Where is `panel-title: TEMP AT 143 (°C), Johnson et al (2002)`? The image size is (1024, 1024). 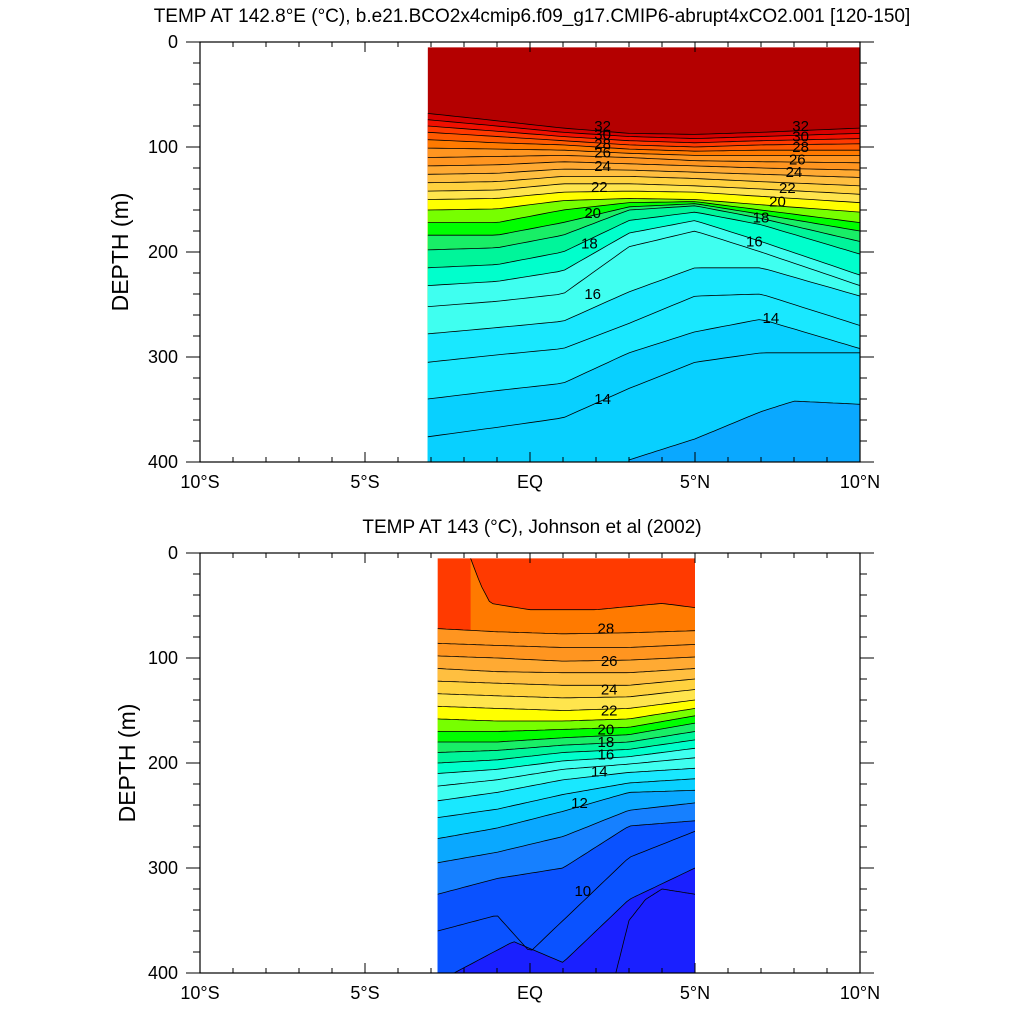 panel-title: TEMP AT 143 (°C), Johnson et al (2002) is located at coordinates (531, 527).